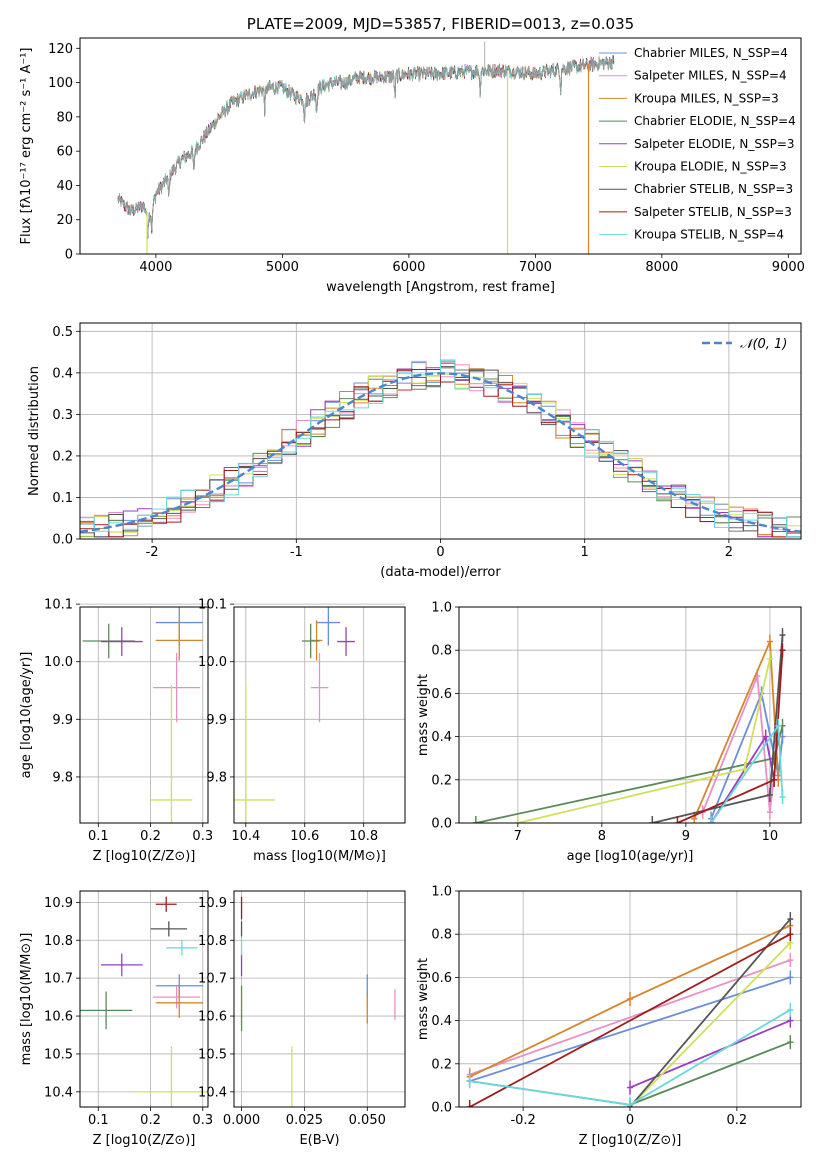 Image resolution: width=819 pixels, height=1170 pixels. I want to click on x-axis-label: (data-model)/error, so click(440, 572).